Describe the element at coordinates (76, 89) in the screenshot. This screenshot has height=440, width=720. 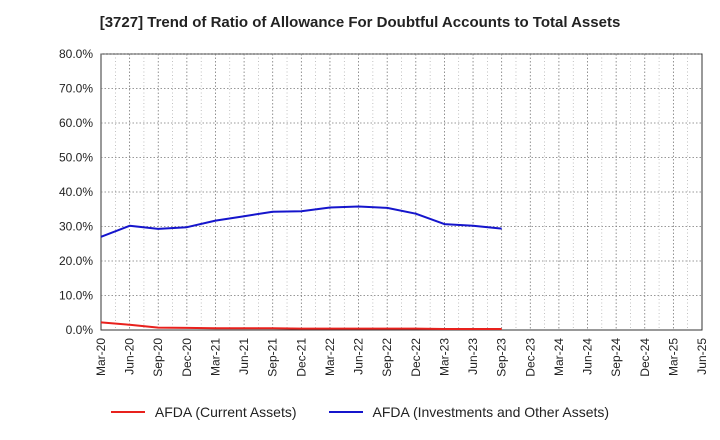
I see `y-tick-label: 70.0%` at that location.